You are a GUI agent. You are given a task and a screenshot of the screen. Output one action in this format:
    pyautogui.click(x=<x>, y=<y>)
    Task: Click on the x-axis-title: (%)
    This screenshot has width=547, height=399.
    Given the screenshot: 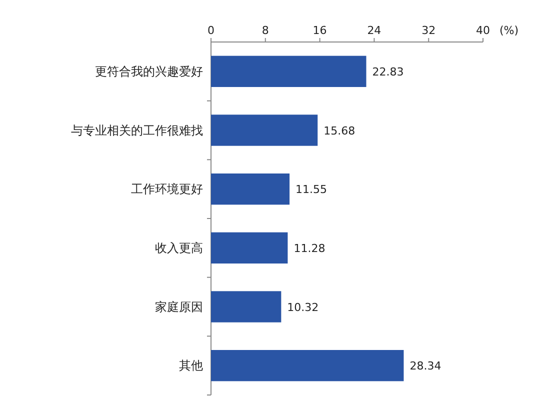 What is the action you would take?
    pyautogui.click(x=509, y=30)
    